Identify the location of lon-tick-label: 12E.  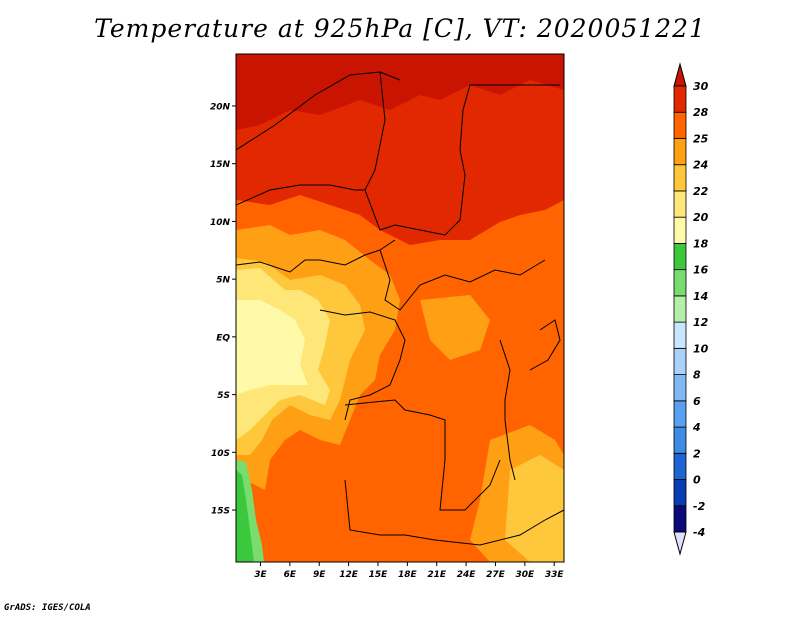
(349, 575).